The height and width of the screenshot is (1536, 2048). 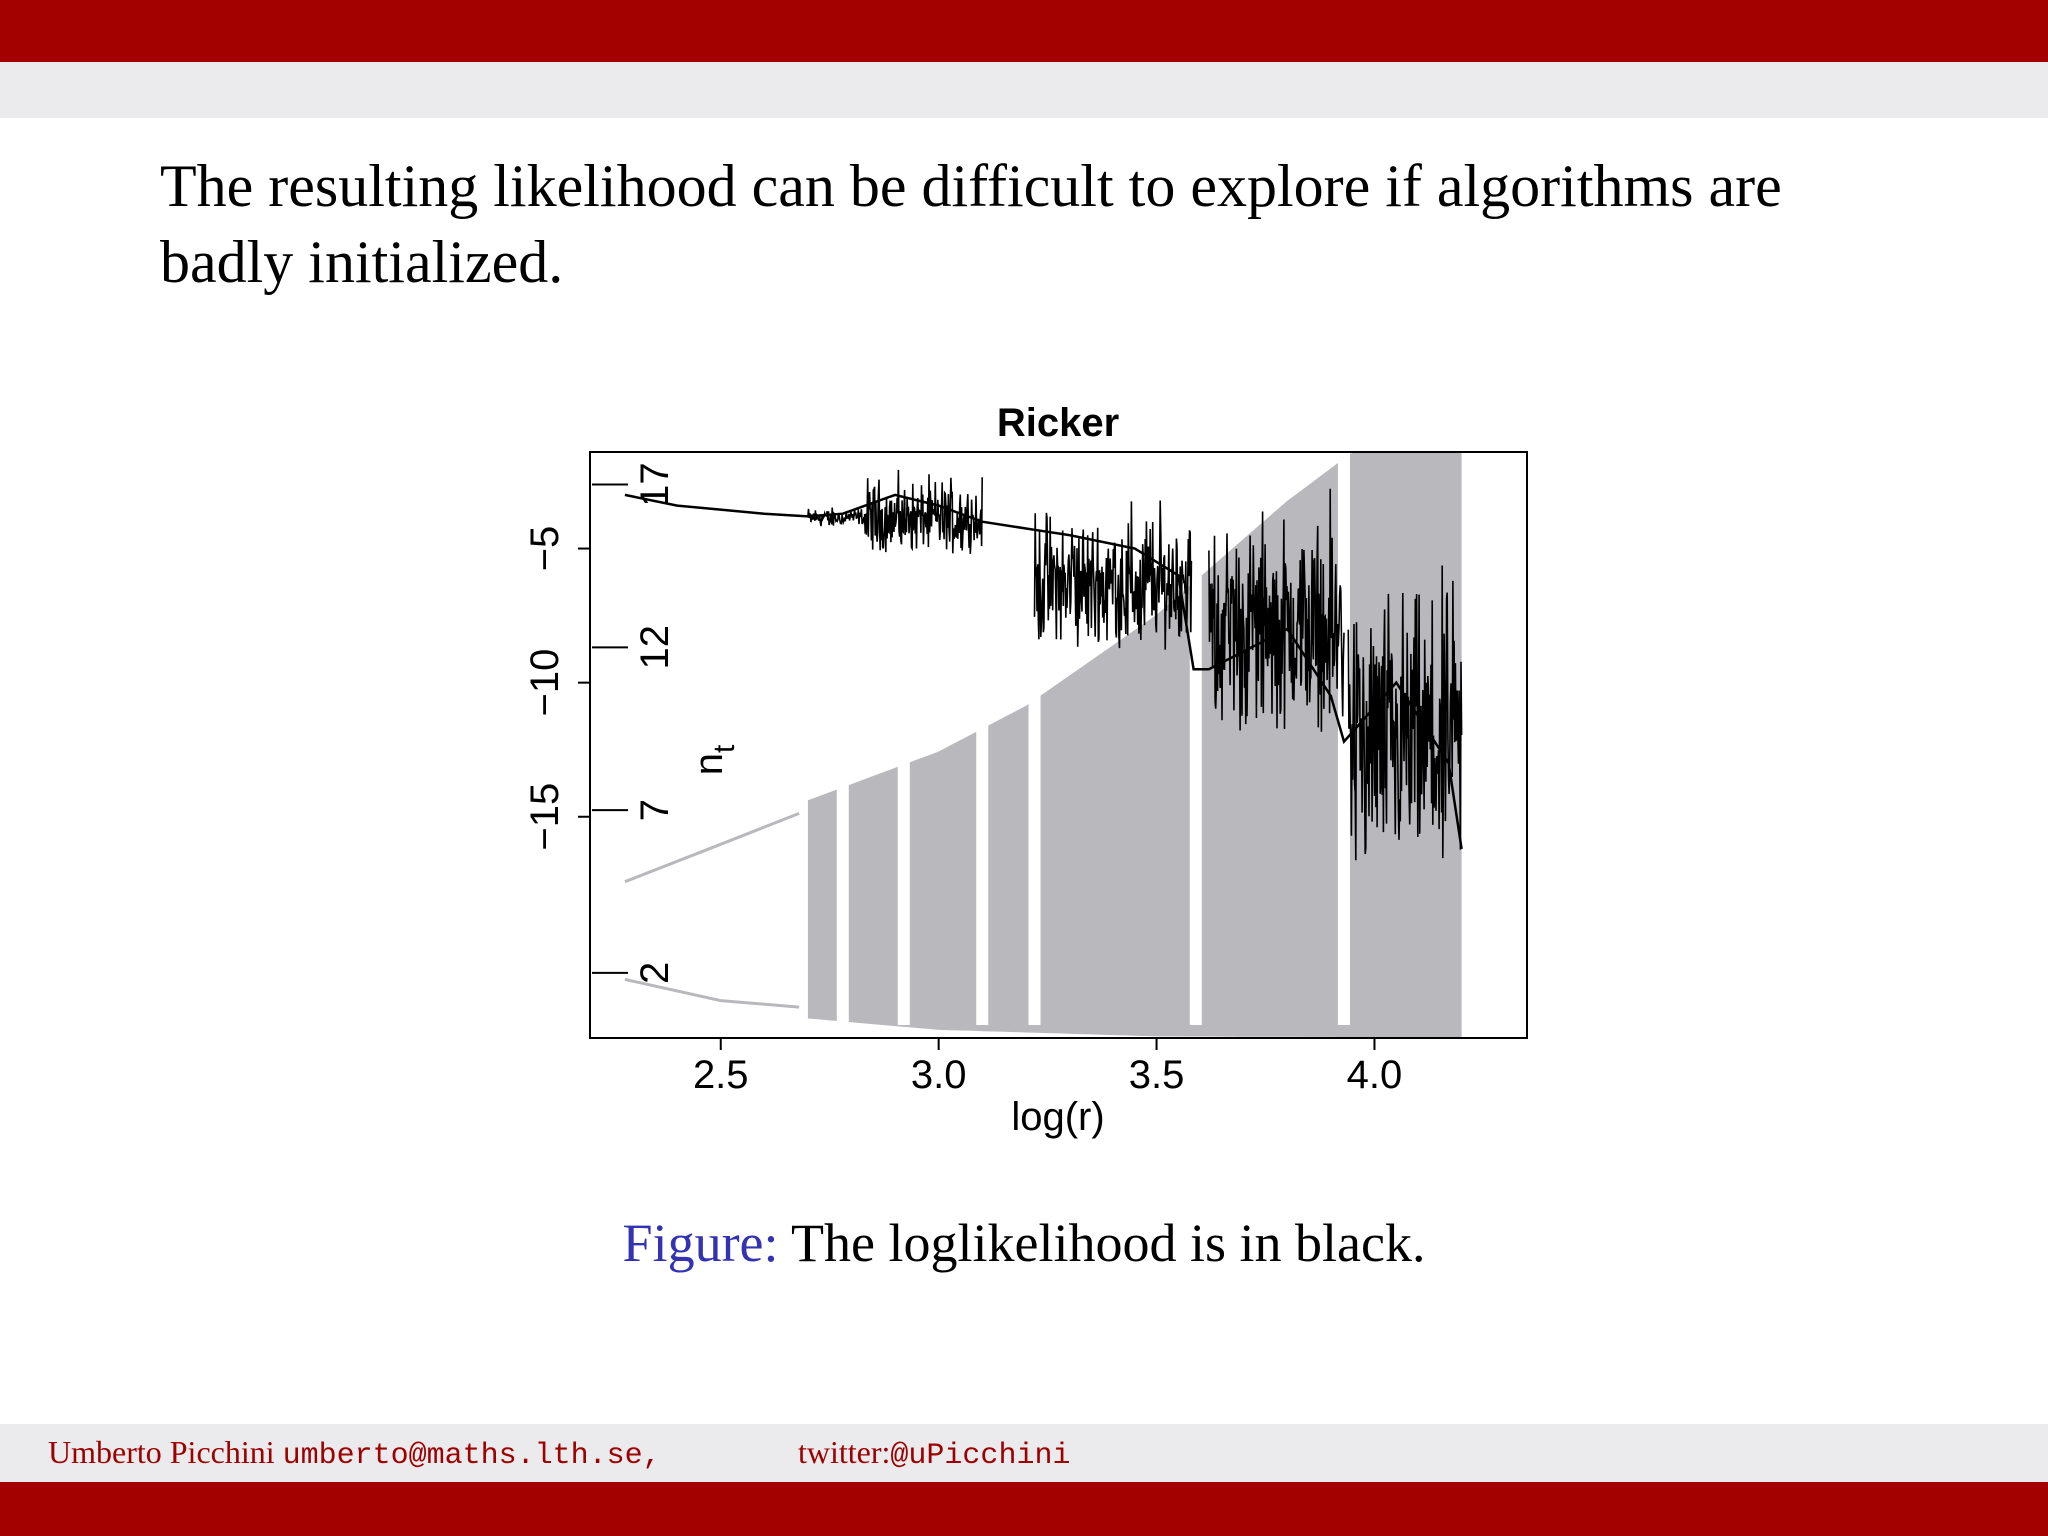 I want to click on left-y-axis: −5 −10 −15, so click(x=556, y=688).